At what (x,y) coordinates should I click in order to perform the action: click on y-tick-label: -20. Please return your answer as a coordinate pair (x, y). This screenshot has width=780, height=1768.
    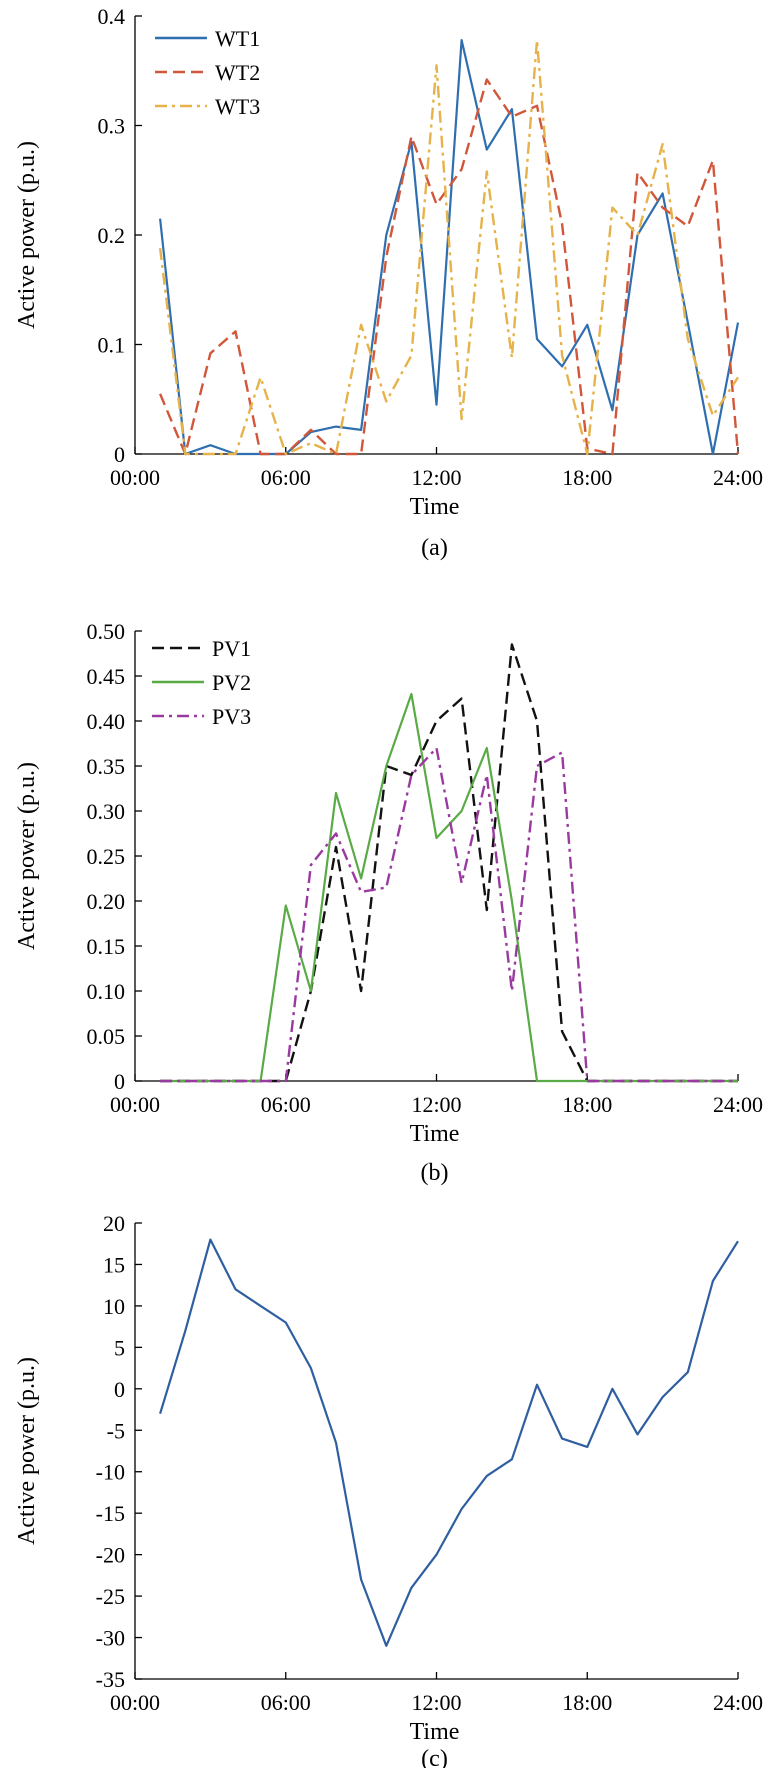
    Looking at the image, I should click on (110, 1555).